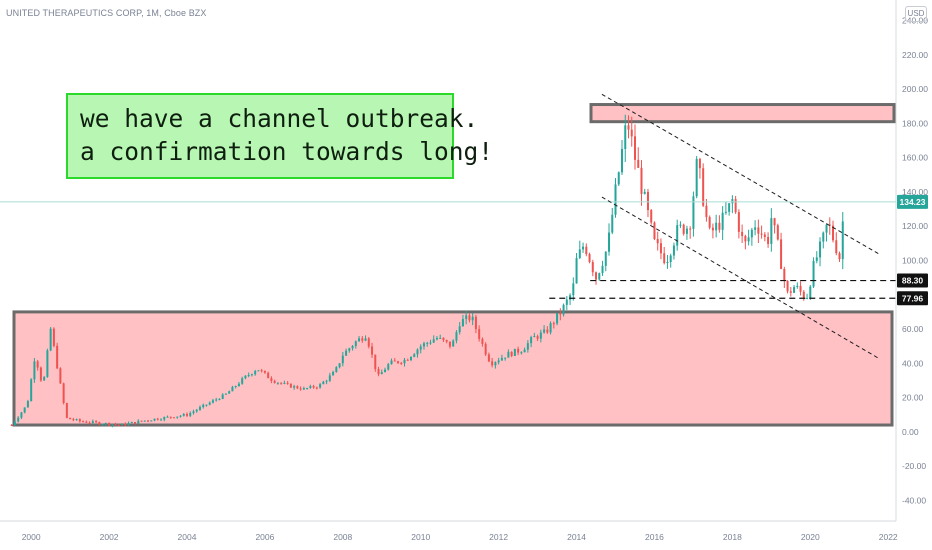  Describe the element at coordinates (915, 192) in the screenshot. I see `y-tick-label: 140.00` at that location.